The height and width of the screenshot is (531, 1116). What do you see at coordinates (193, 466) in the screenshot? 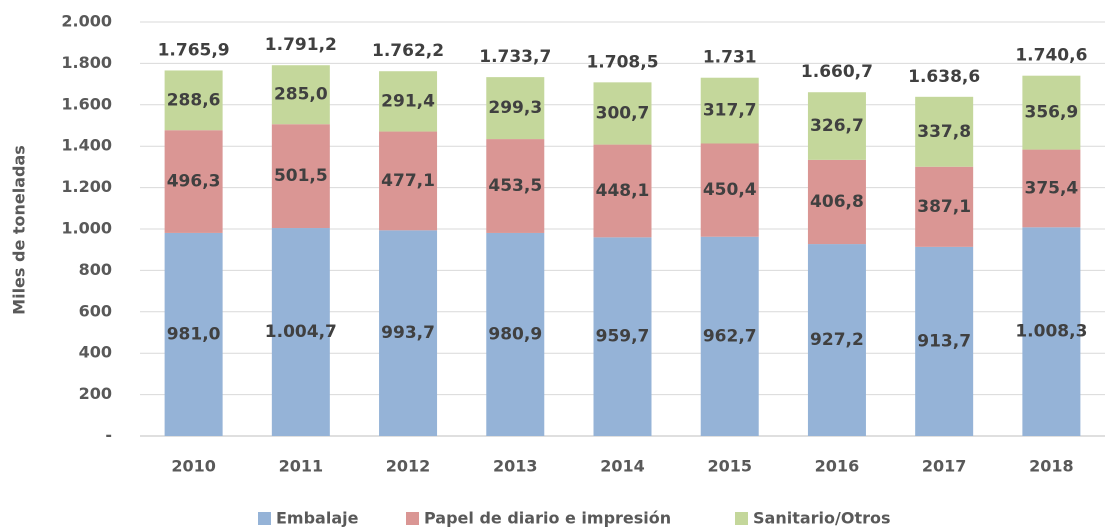
I see `x-tick-label: 2010` at bounding box center [193, 466].